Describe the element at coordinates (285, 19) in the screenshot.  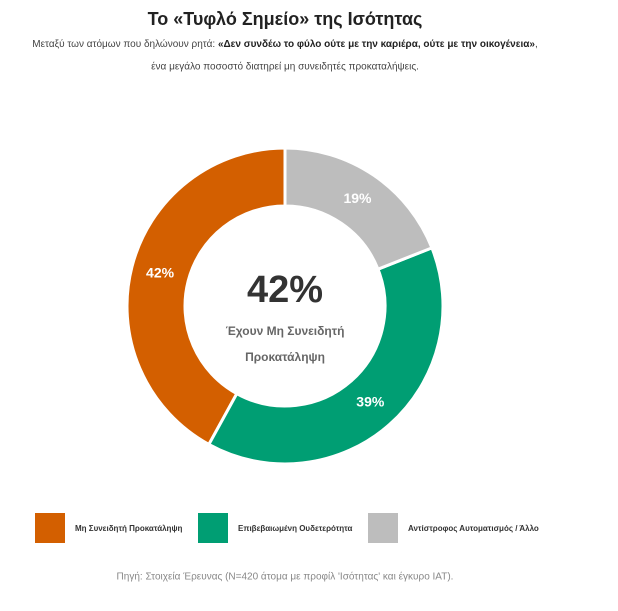
I see `chart-title: Το «Τυφλό Σημείο» της Ισότητας` at that location.